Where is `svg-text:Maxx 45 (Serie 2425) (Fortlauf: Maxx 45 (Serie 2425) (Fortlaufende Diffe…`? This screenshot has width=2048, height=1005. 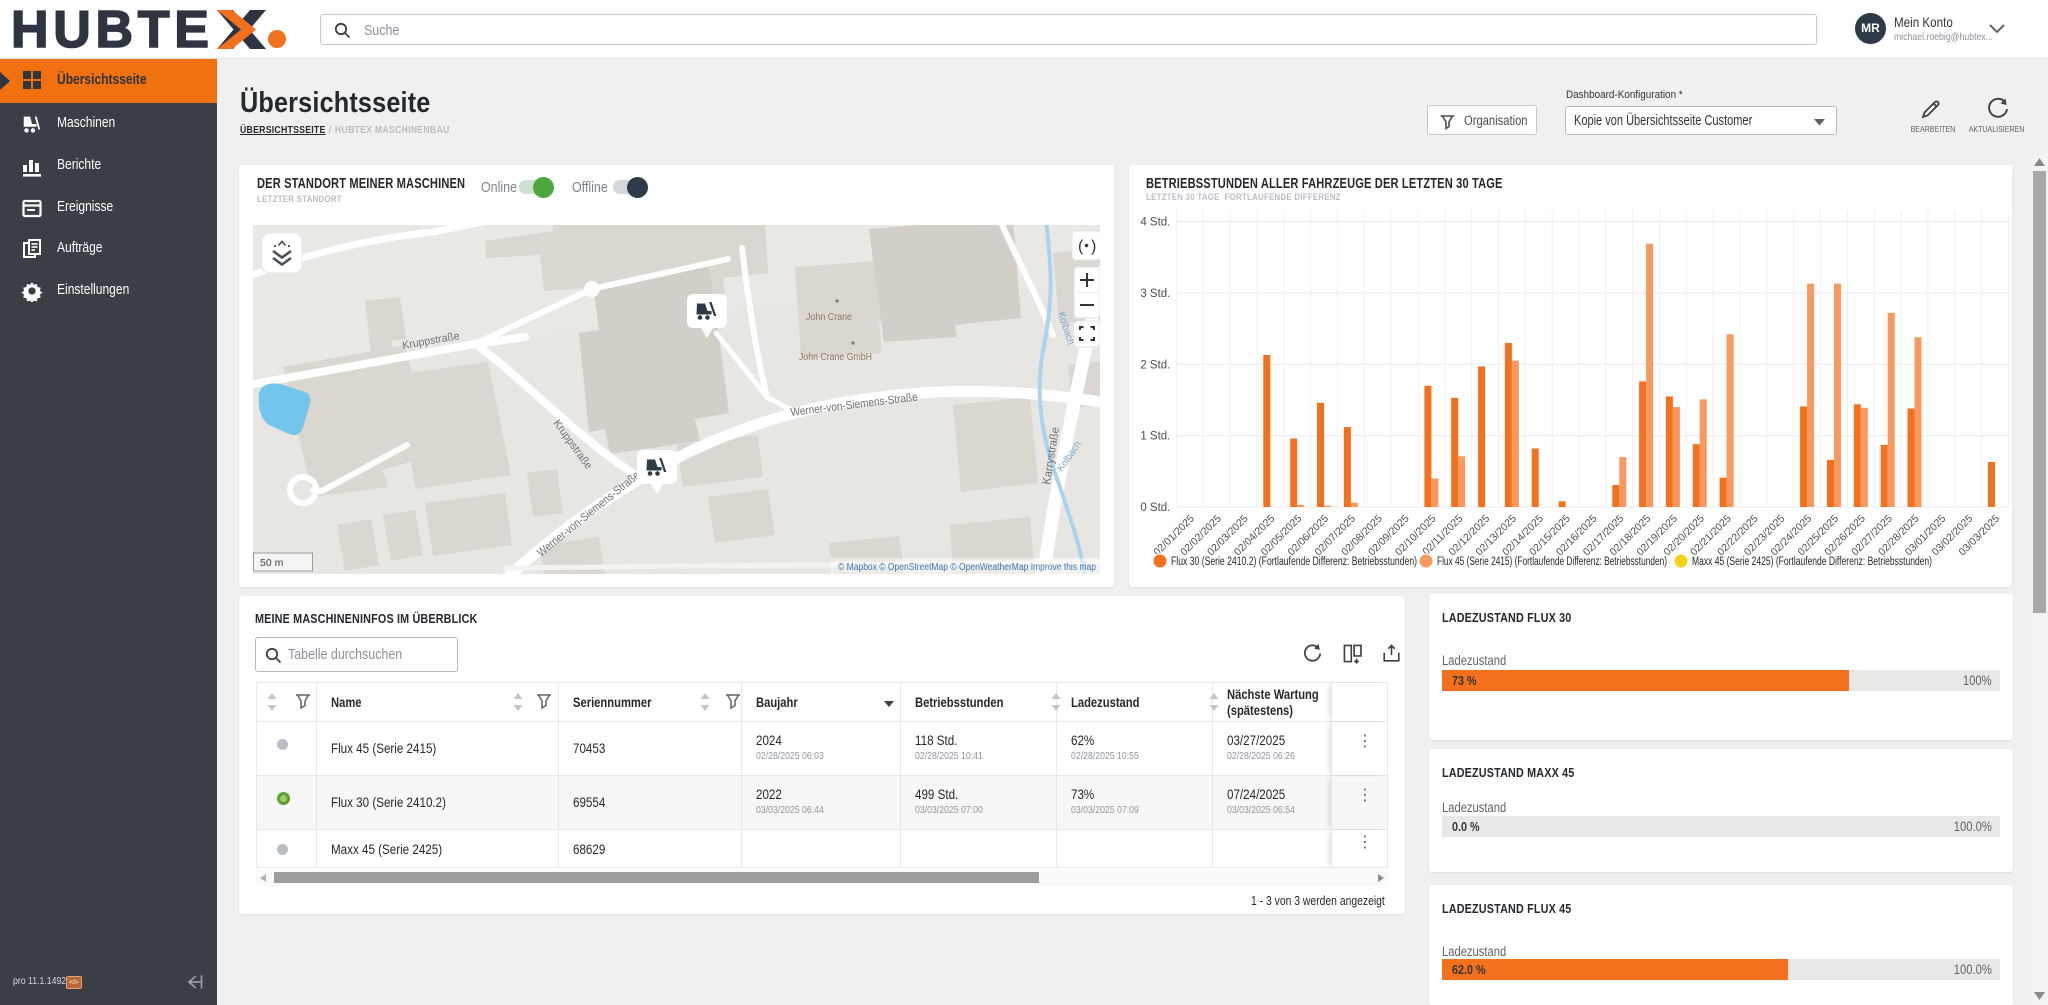
svg-text:Maxx 45 (Serie 2425) (Fortlauf: Maxx 45 (Serie 2425) (Fortlaufende Diffe… is located at coordinates (1812, 562).